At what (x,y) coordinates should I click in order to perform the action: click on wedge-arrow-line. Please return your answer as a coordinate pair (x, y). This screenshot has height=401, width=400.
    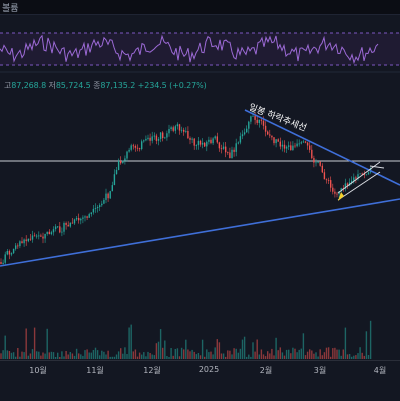
    Looking at the image, I should click on (377, 167).